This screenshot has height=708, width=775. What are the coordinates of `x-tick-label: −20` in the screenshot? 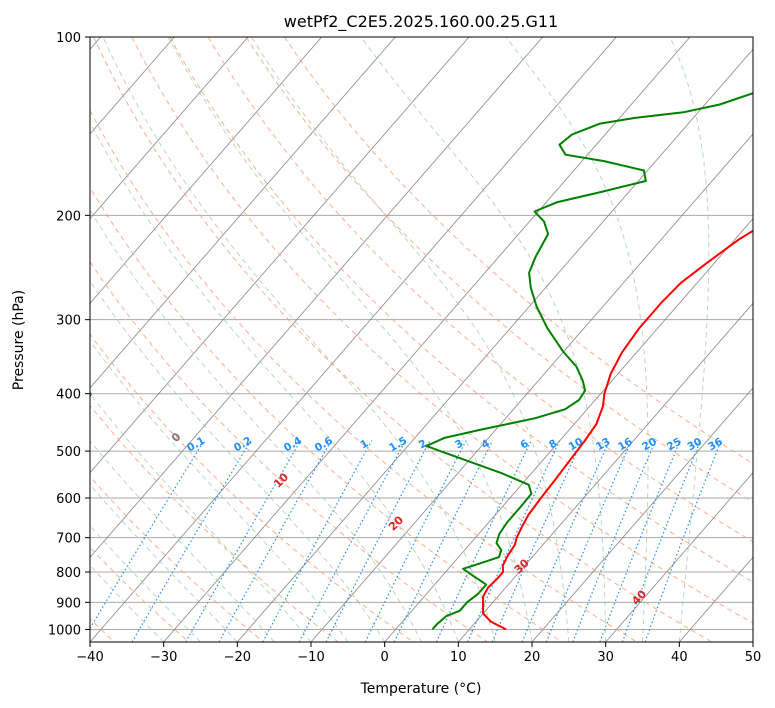 It's located at (237, 657).